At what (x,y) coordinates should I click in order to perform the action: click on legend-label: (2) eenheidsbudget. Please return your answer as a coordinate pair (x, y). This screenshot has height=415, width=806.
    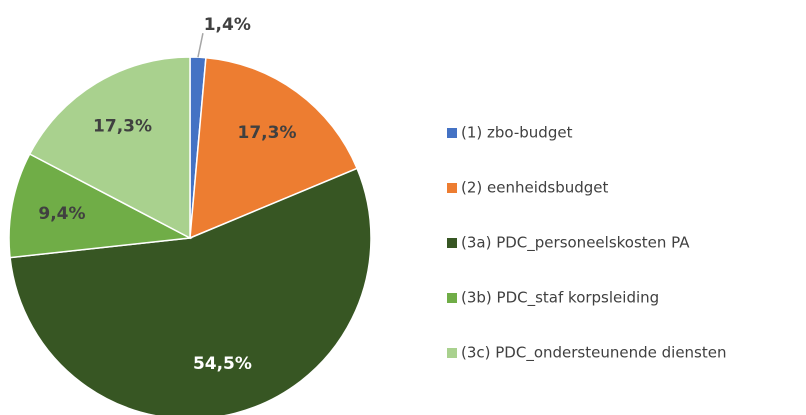
    Looking at the image, I should click on (535, 188).